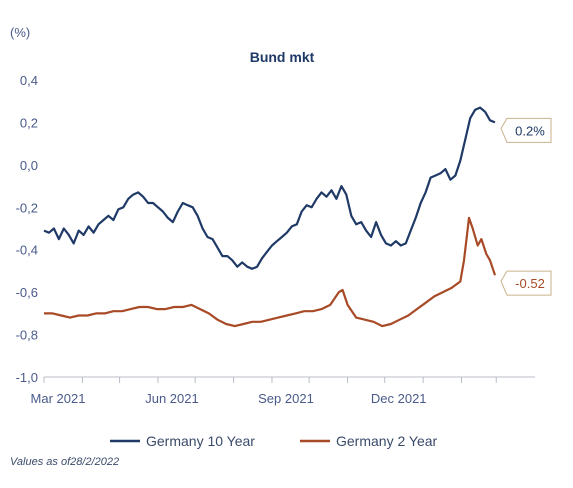  Describe the element at coordinates (172, 398) in the screenshot. I see `x-tick-label: Jun 2021` at that location.